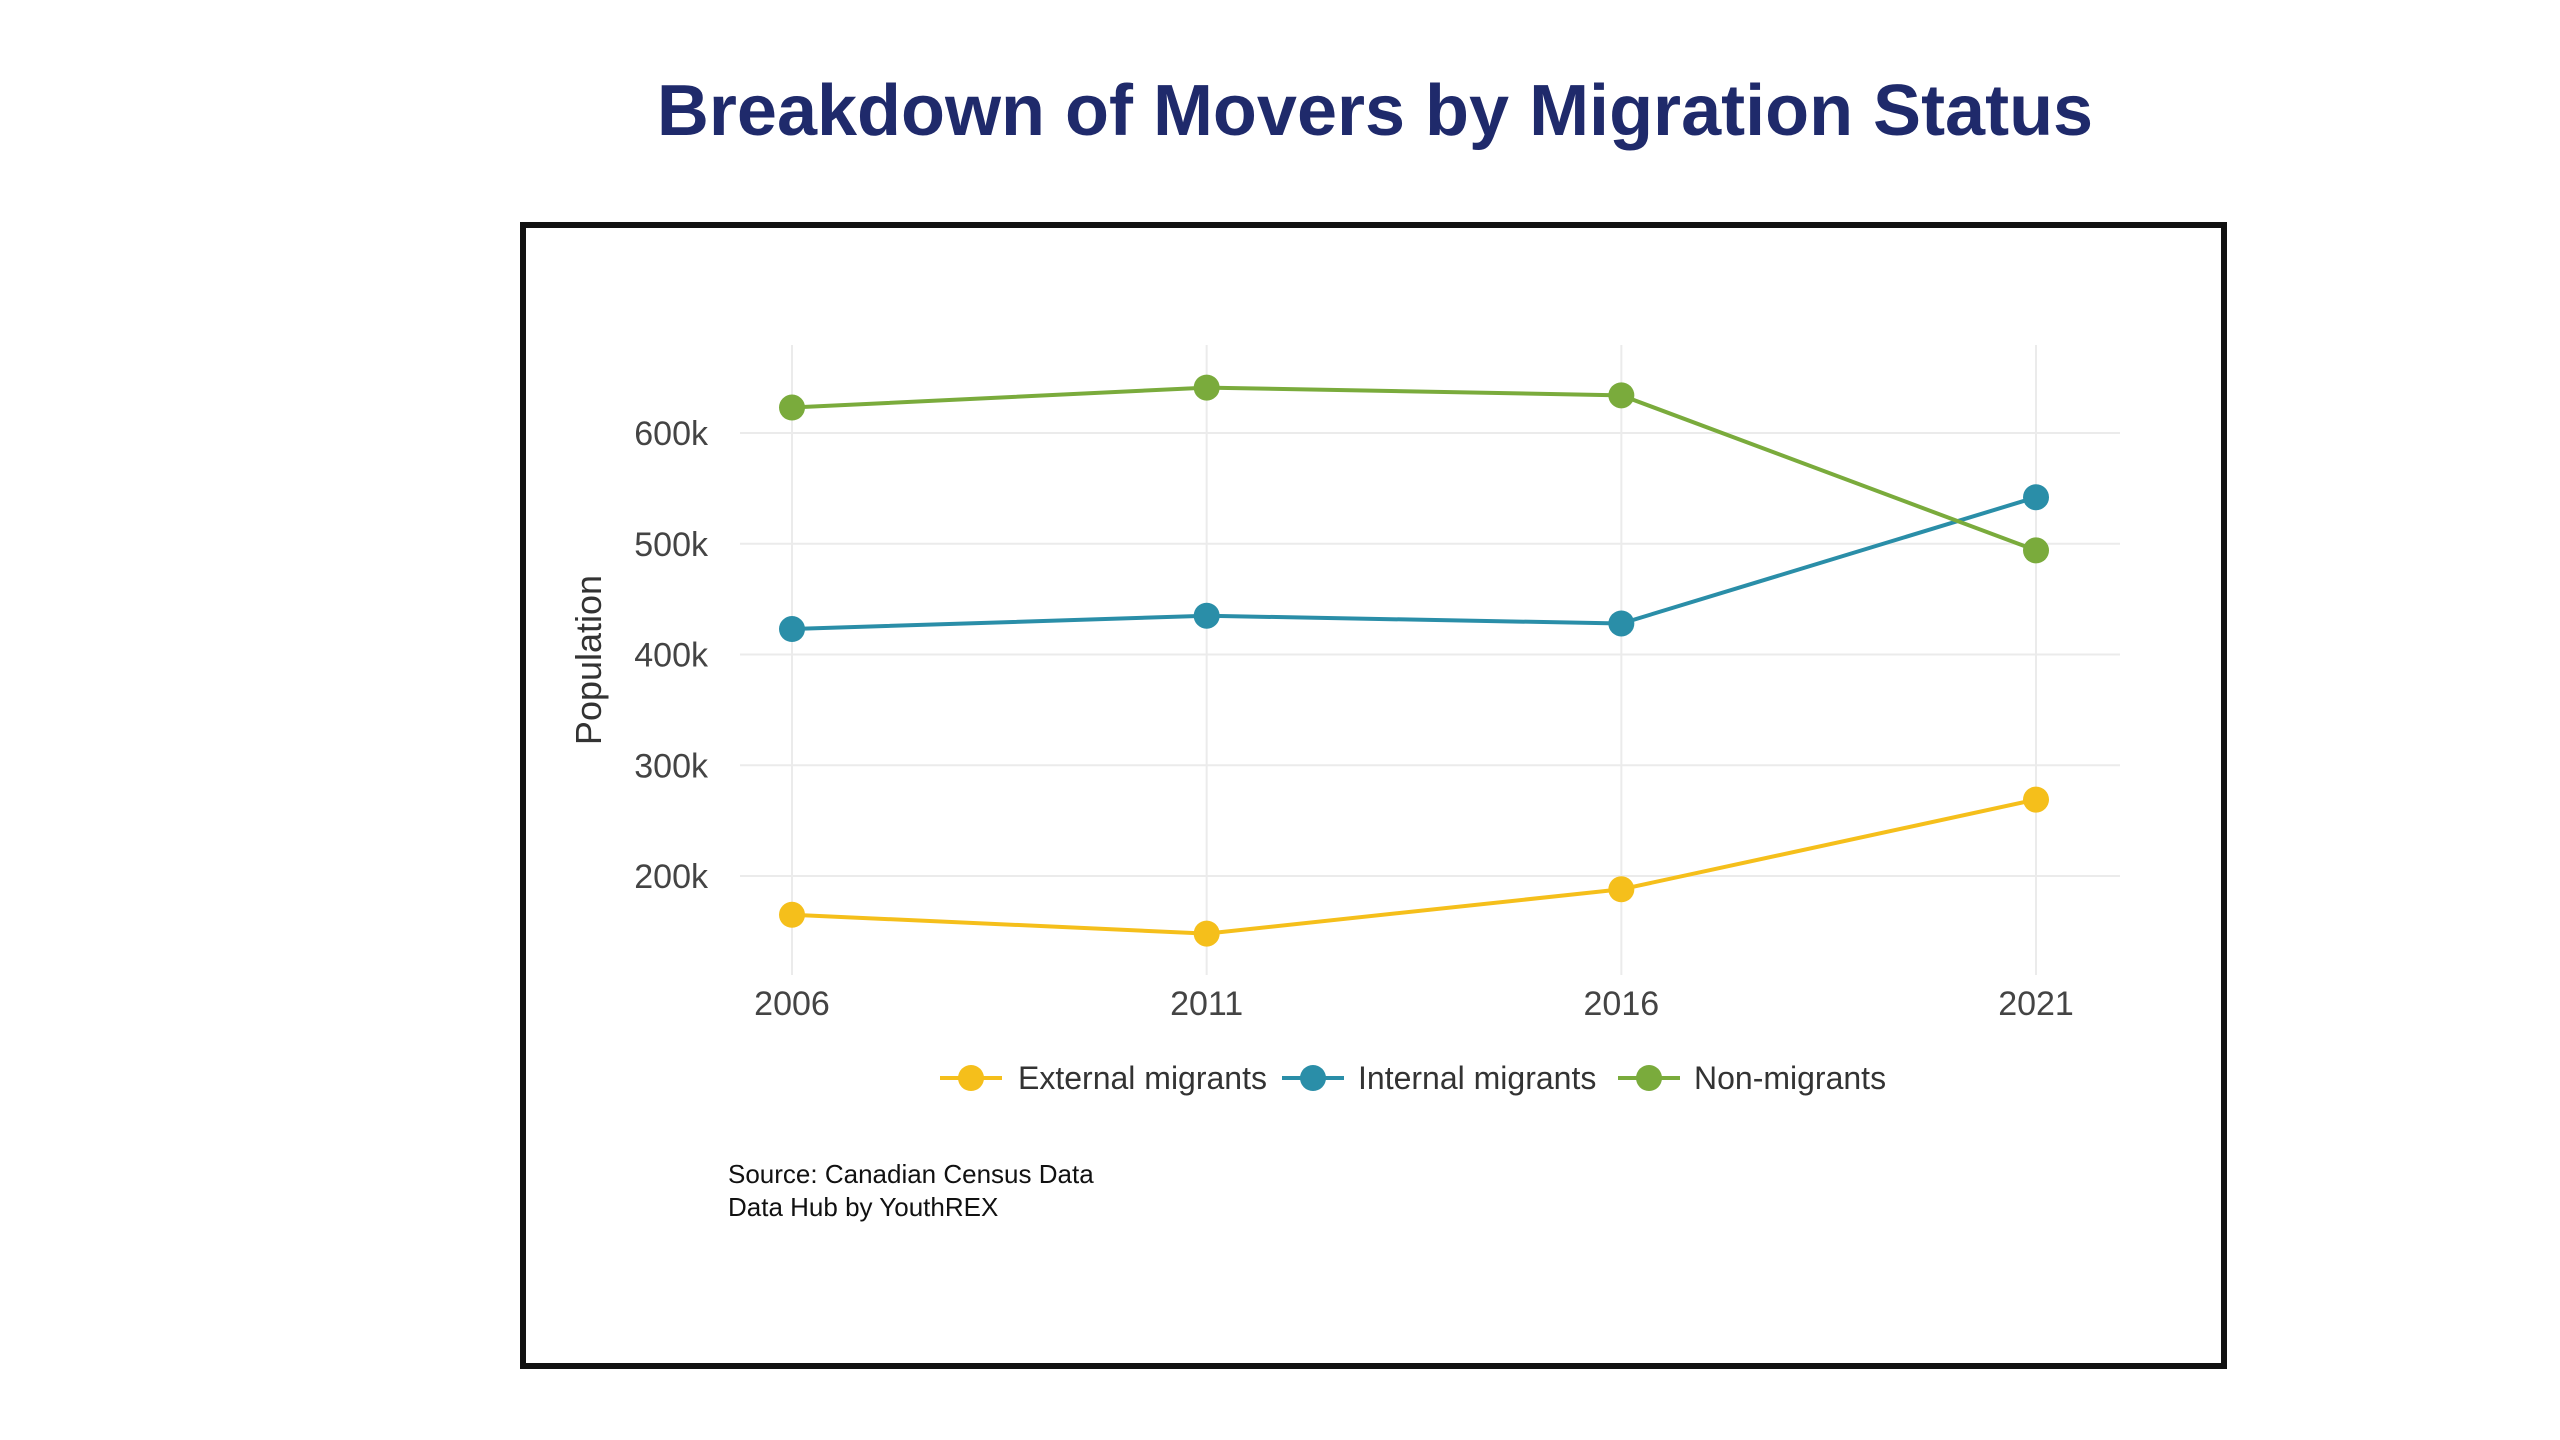  What do you see at coordinates (863, 1207) in the screenshot?
I see `source-line-2: Data Hub by YouthREX` at bounding box center [863, 1207].